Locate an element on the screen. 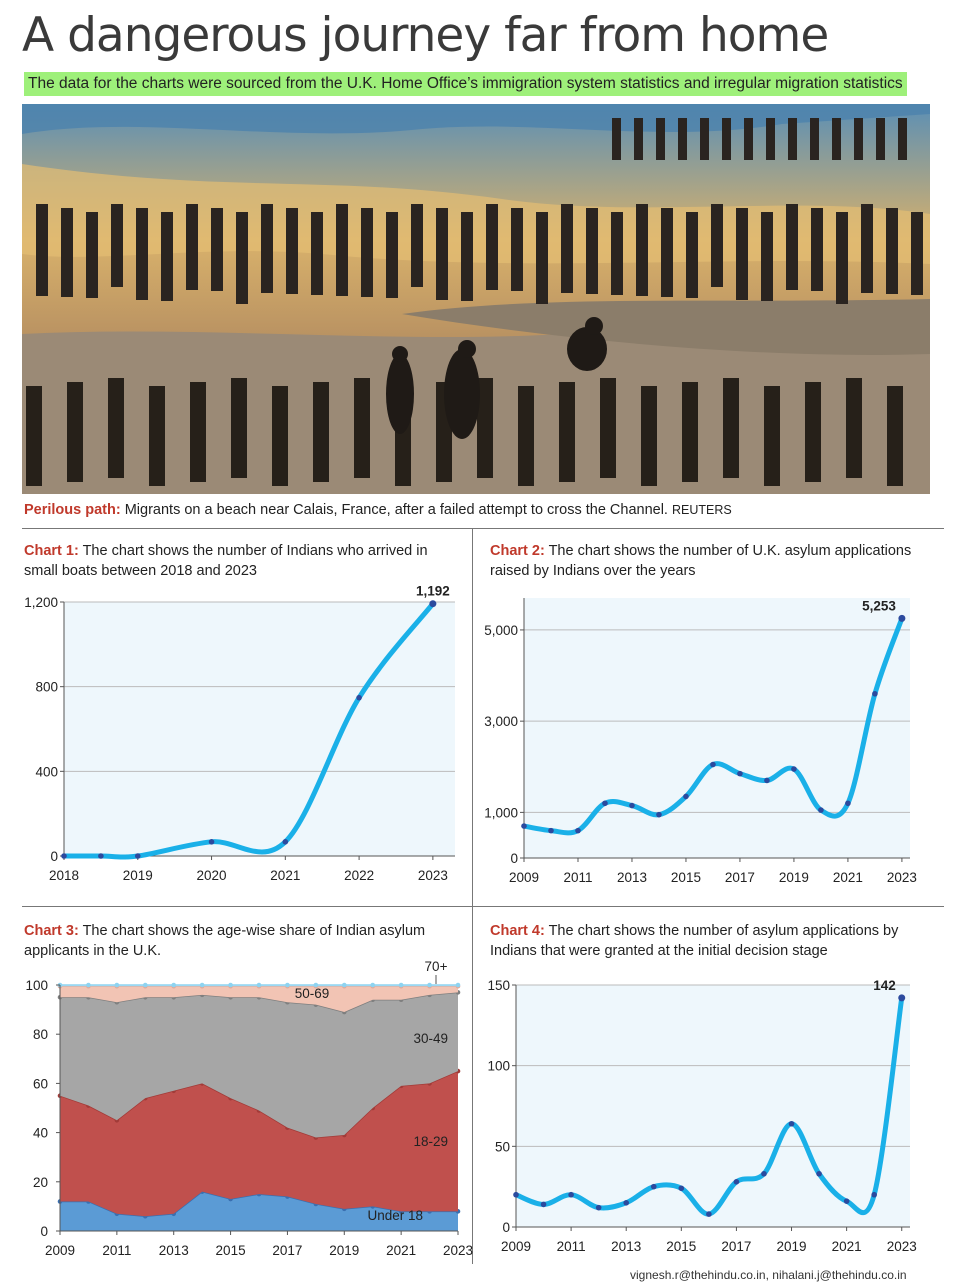 Image resolution: width=961 pixels, height=1282 pixels. chart1-ytick-label: 800 is located at coordinates (46, 687).